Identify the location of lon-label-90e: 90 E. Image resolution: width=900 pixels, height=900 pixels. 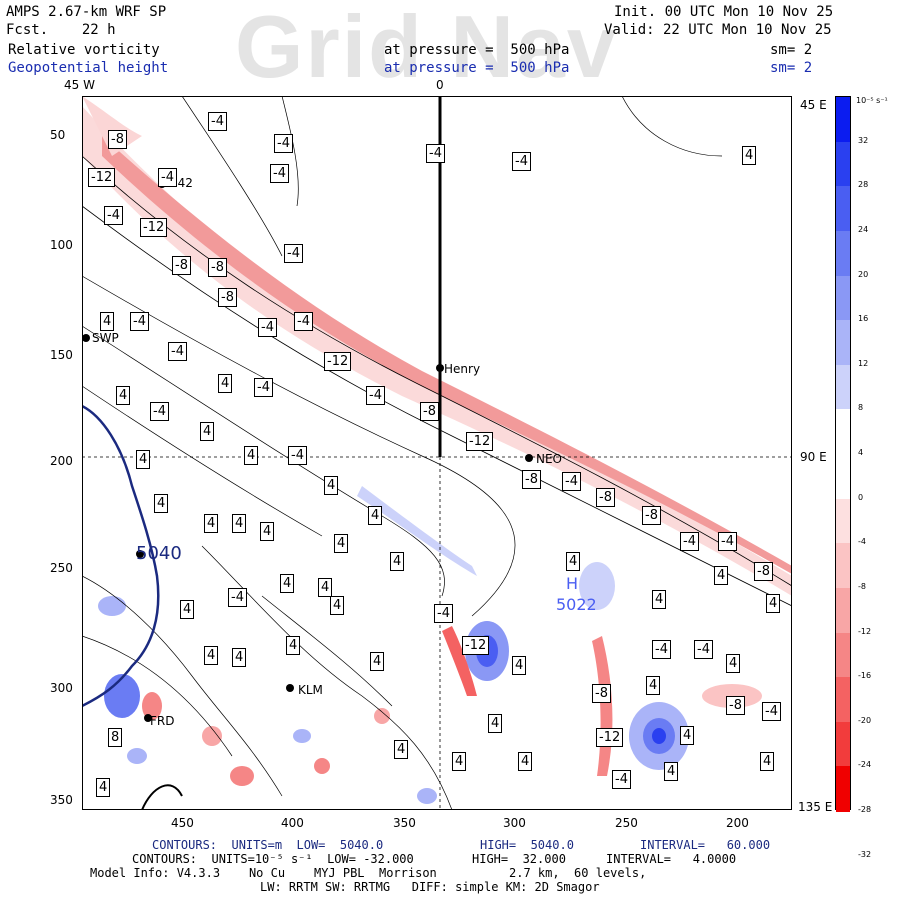
(813, 457).